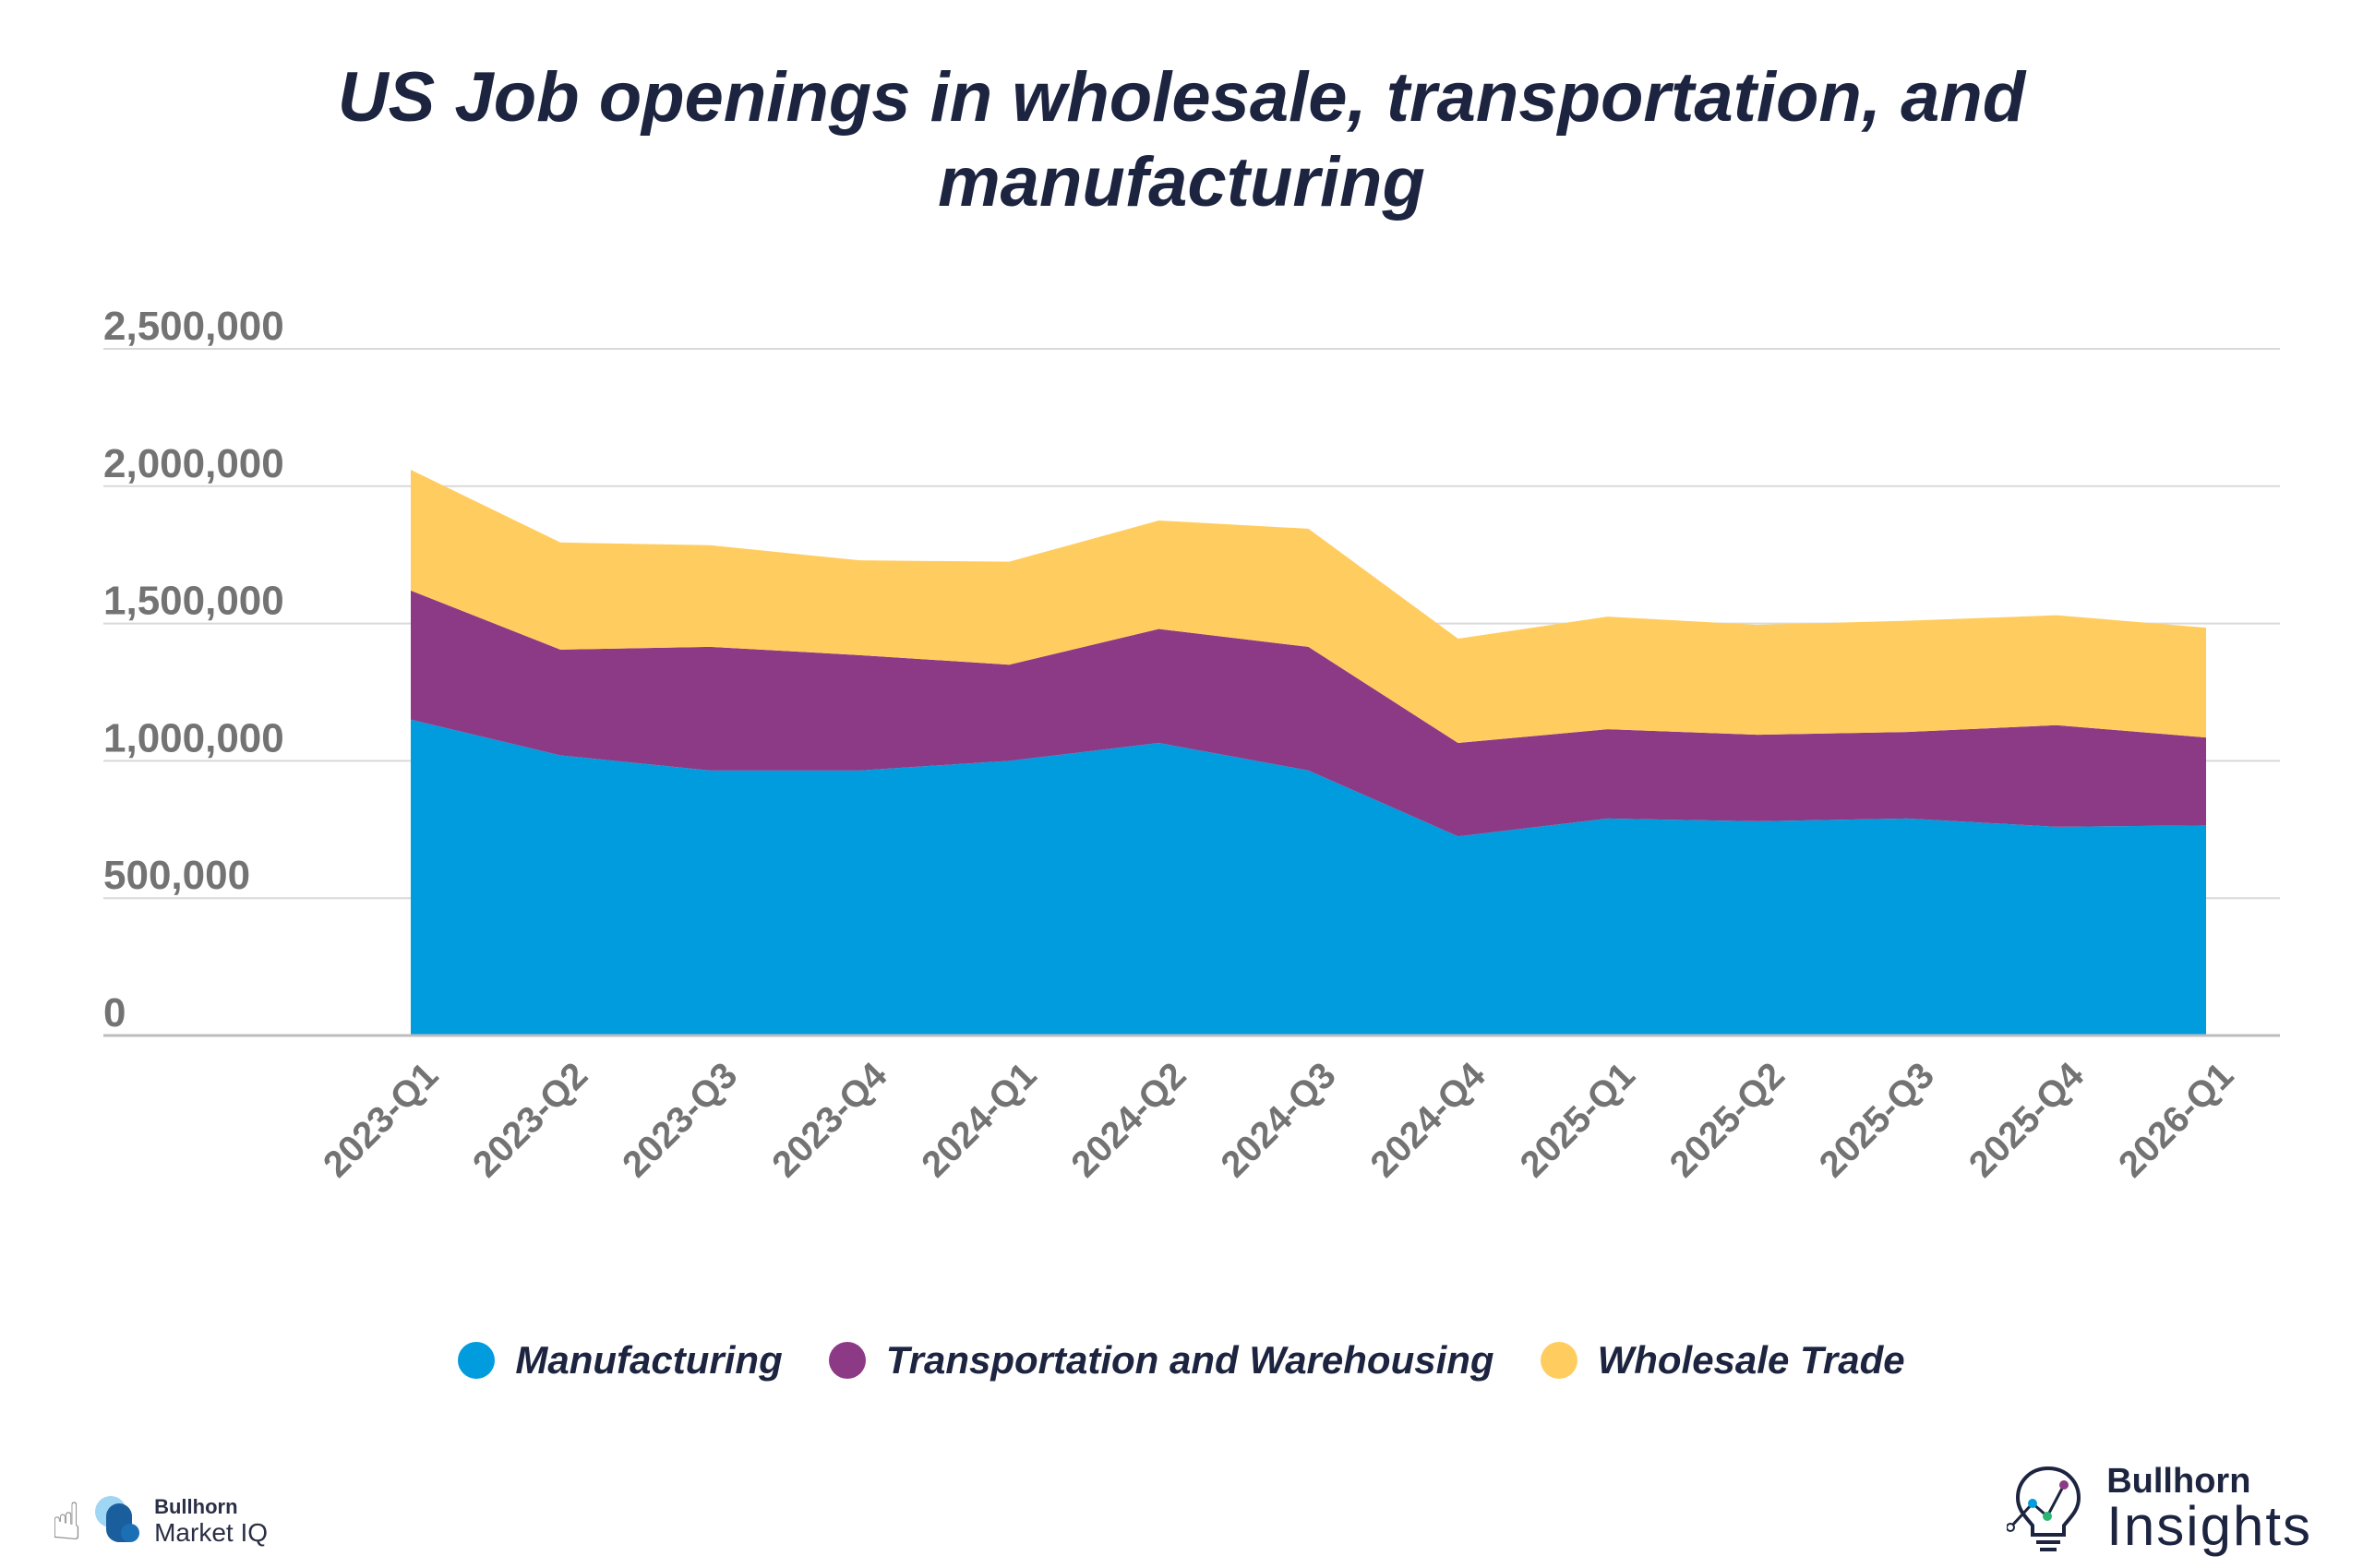  Describe the element at coordinates (193, 602) in the screenshot. I see `y-tick-label: 1,500,000` at that location.